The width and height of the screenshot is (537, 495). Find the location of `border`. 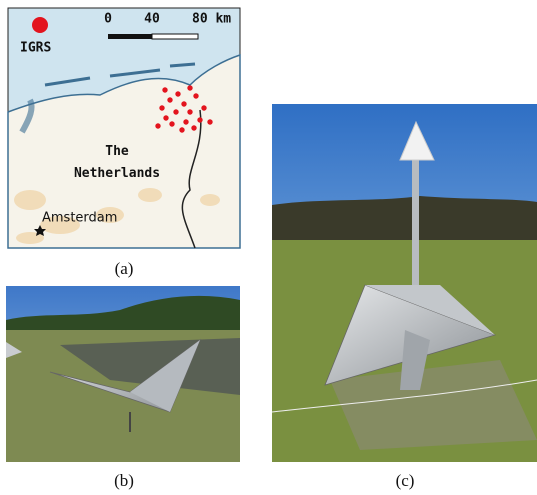

border is located at coordinates (191, 179).